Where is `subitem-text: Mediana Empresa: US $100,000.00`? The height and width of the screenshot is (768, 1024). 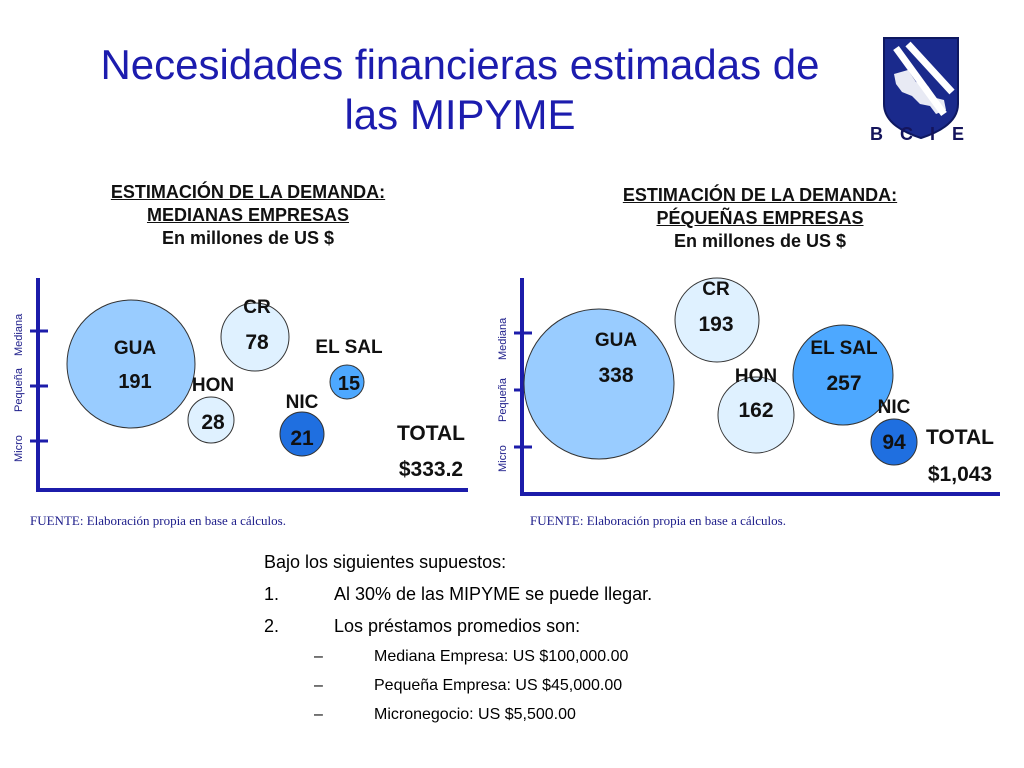
subitem-text: Mediana Empresa: US $100,000.00 is located at coordinates (501, 656).